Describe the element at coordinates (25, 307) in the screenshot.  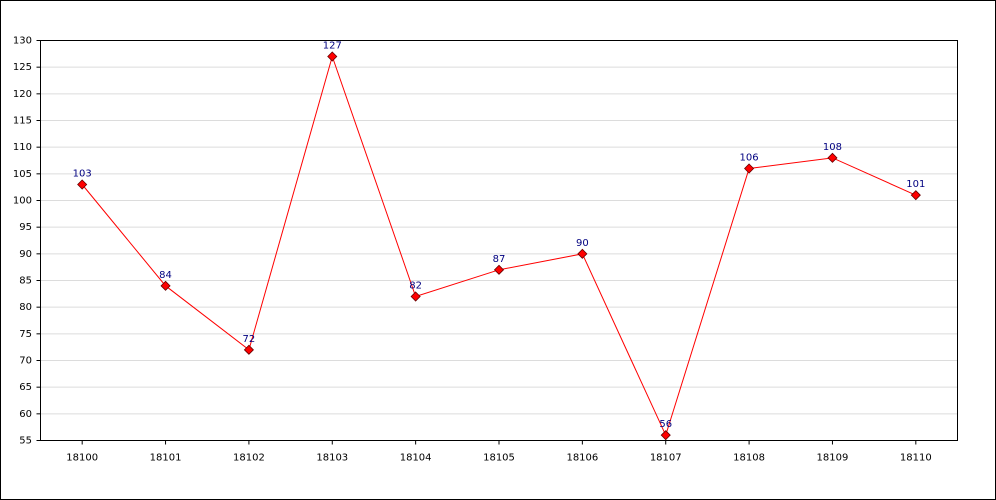
I see `y-tick-label: 80` at that location.